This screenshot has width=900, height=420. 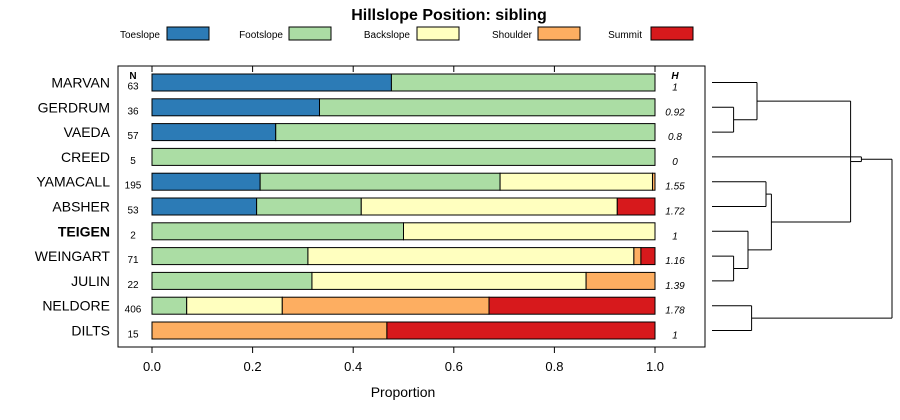 What do you see at coordinates (84, 231) in the screenshot?
I see `row-label: TEIGEN` at bounding box center [84, 231].